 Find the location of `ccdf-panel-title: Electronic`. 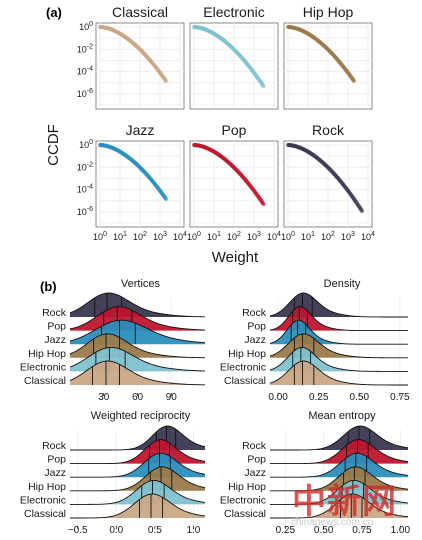

ccdf-panel-title: Electronic is located at coordinates (233, 12).